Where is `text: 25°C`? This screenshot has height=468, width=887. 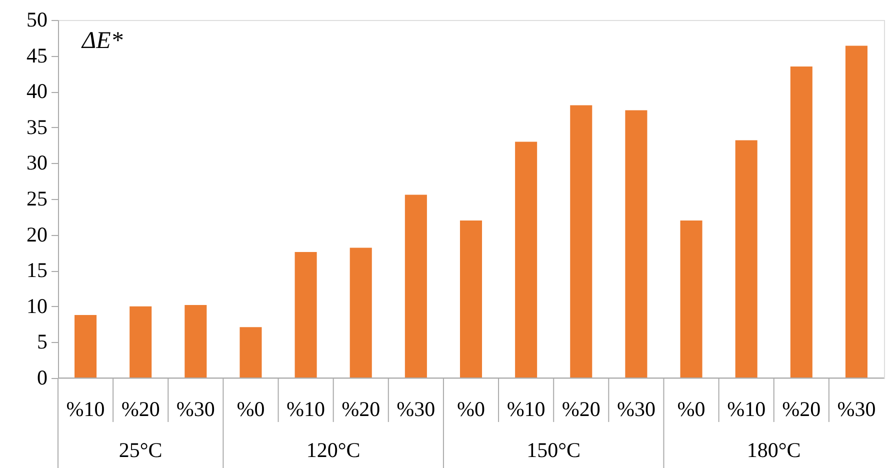
text: 25°C is located at coordinates (140, 450).